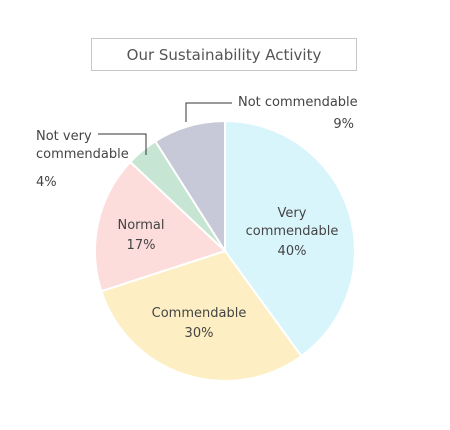 The width and height of the screenshot is (450, 430). I want to click on slice-value-very-commendable: 40%, so click(292, 251).